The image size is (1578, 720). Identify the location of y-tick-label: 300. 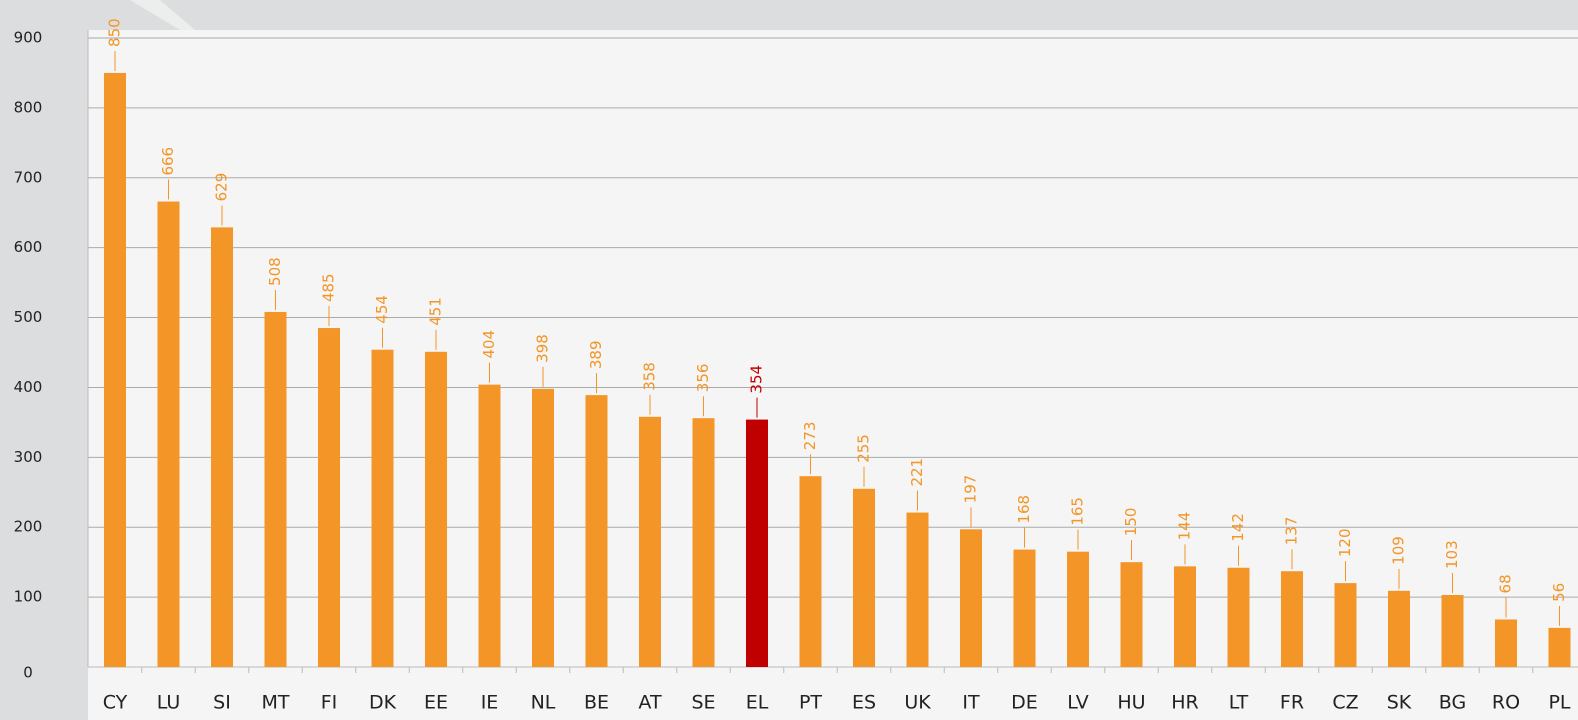
(28, 457).